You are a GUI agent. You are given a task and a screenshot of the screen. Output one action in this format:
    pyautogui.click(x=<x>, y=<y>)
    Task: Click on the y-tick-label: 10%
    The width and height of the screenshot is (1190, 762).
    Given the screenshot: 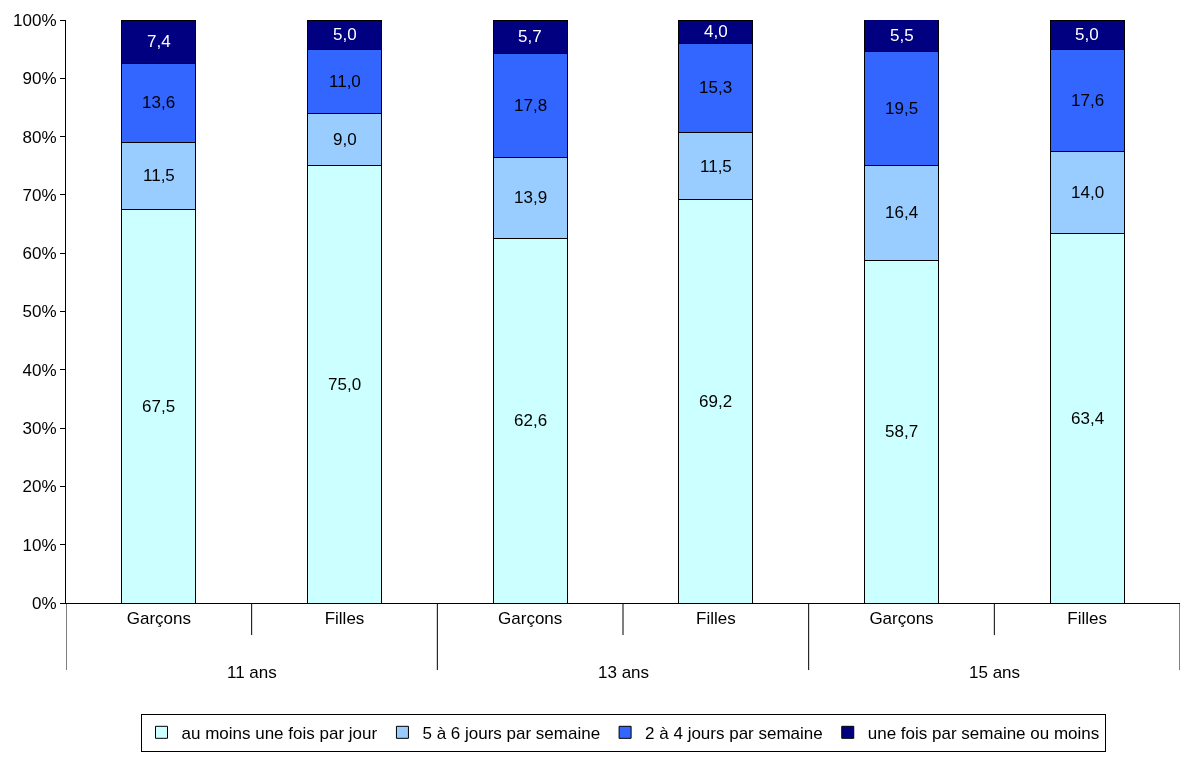 What is the action you would take?
    pyautogui.click(x=39, y=545)
    